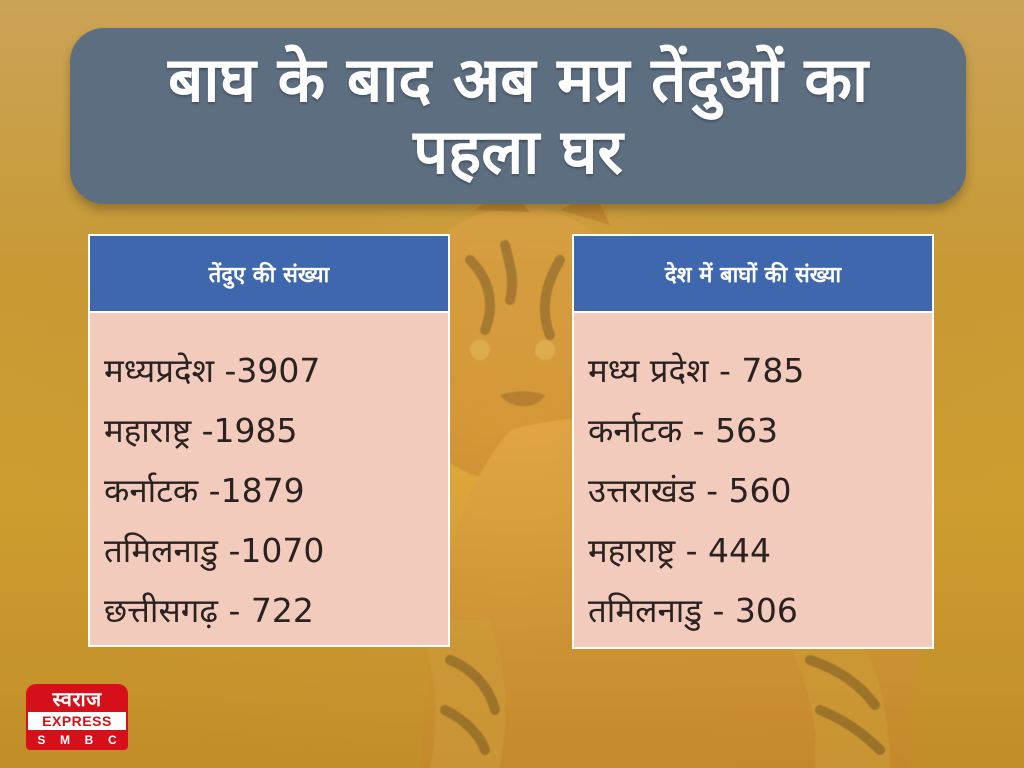  I want to click on logo-top-text: स्वराज, so click(77, 698).